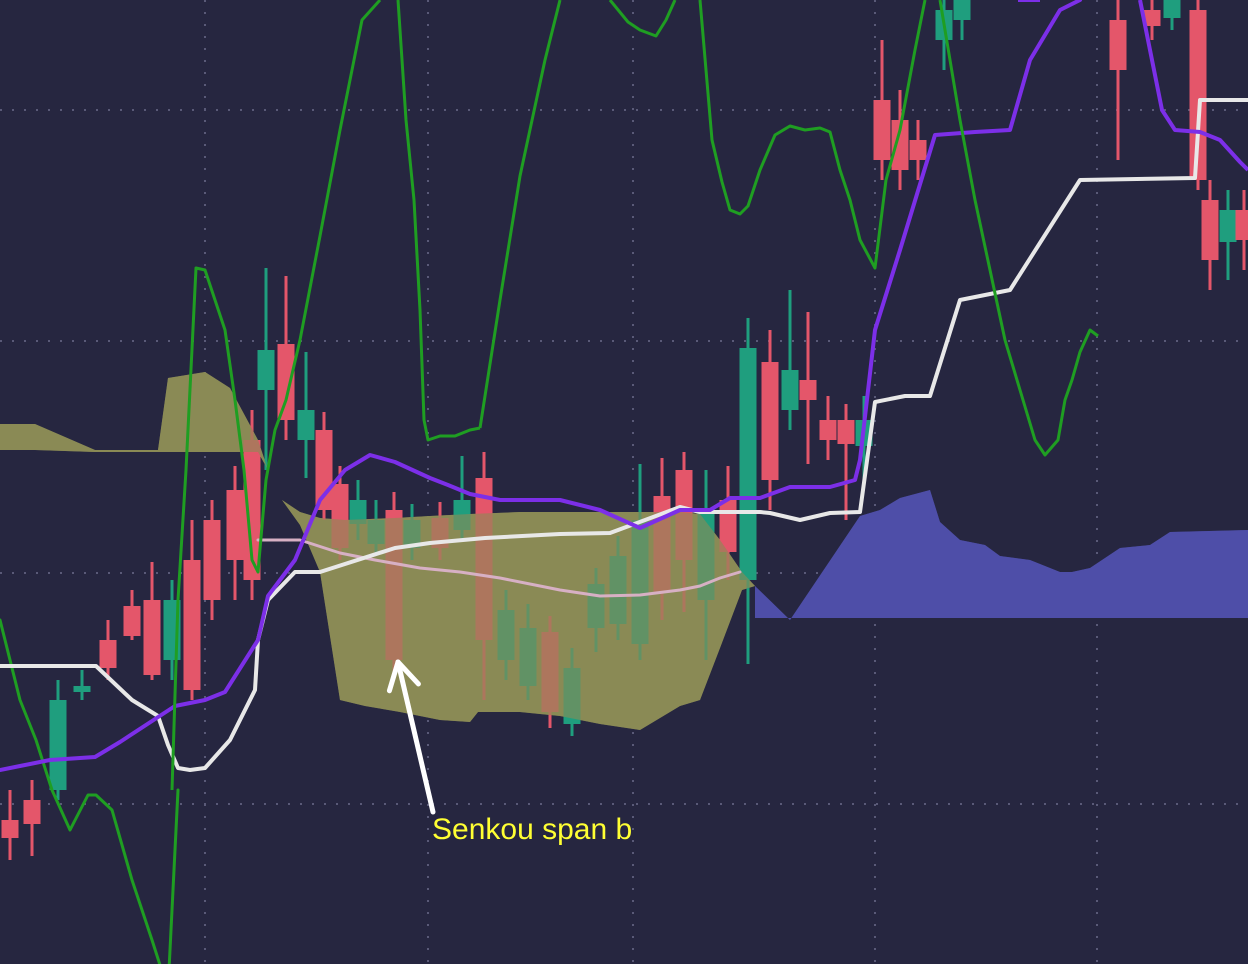 This screenshot has height=964, width=1248. Describe the element at coordinates (499, 568) in the screenshot. I see `line-senkou` at that location.